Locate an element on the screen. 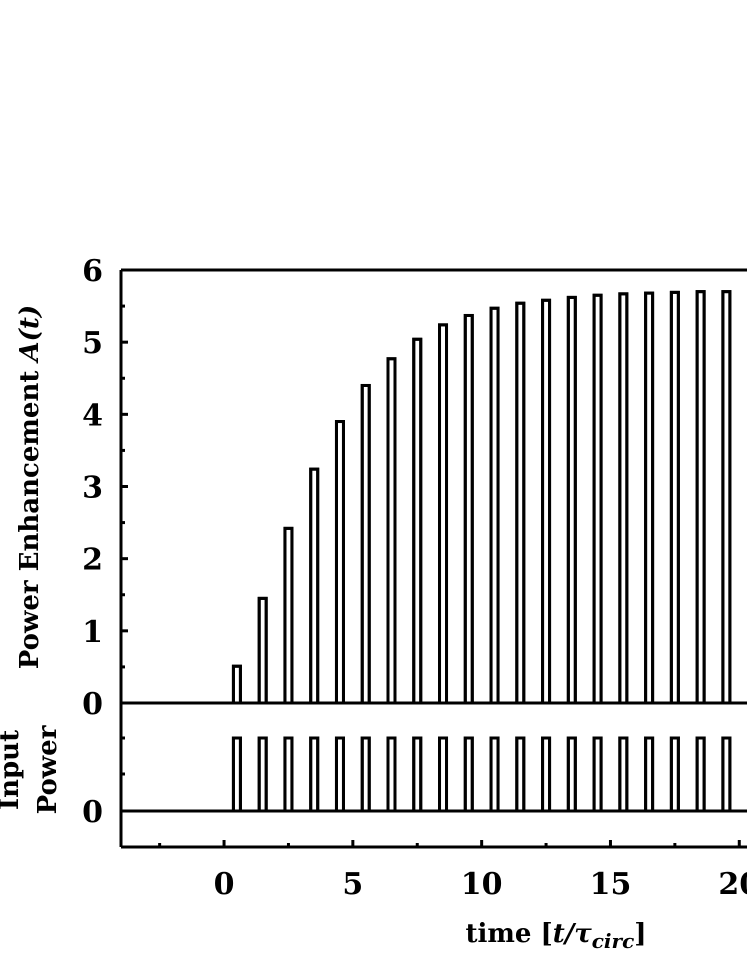 Image resolution: width=747 pixels, height=967 pixels. x-tick-label: 0 is located at coordinates (224, 884).